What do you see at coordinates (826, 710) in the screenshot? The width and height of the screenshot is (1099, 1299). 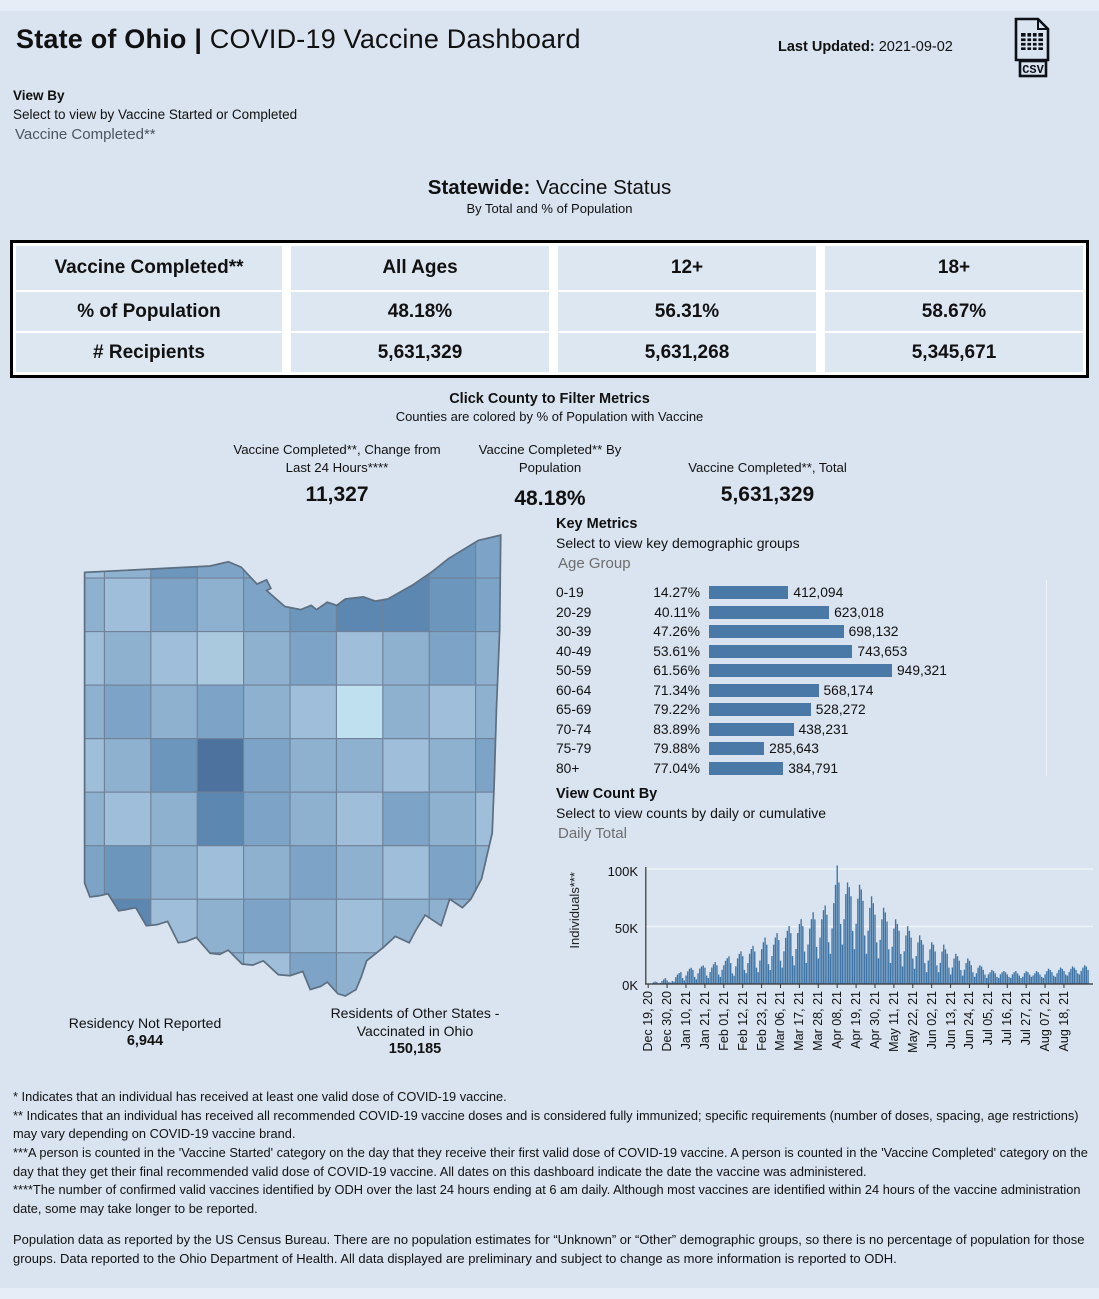 I see `age-row: 65-69 79.22% 528,272` at bounding box center [826, 710].